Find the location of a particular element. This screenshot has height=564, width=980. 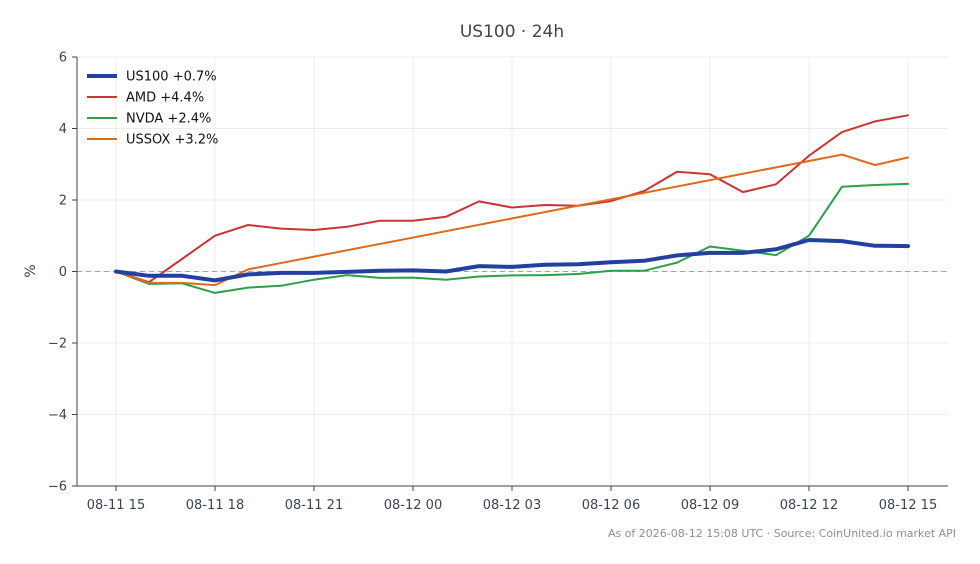

y-tick-label: −6 is located at coordinates (57, 487).